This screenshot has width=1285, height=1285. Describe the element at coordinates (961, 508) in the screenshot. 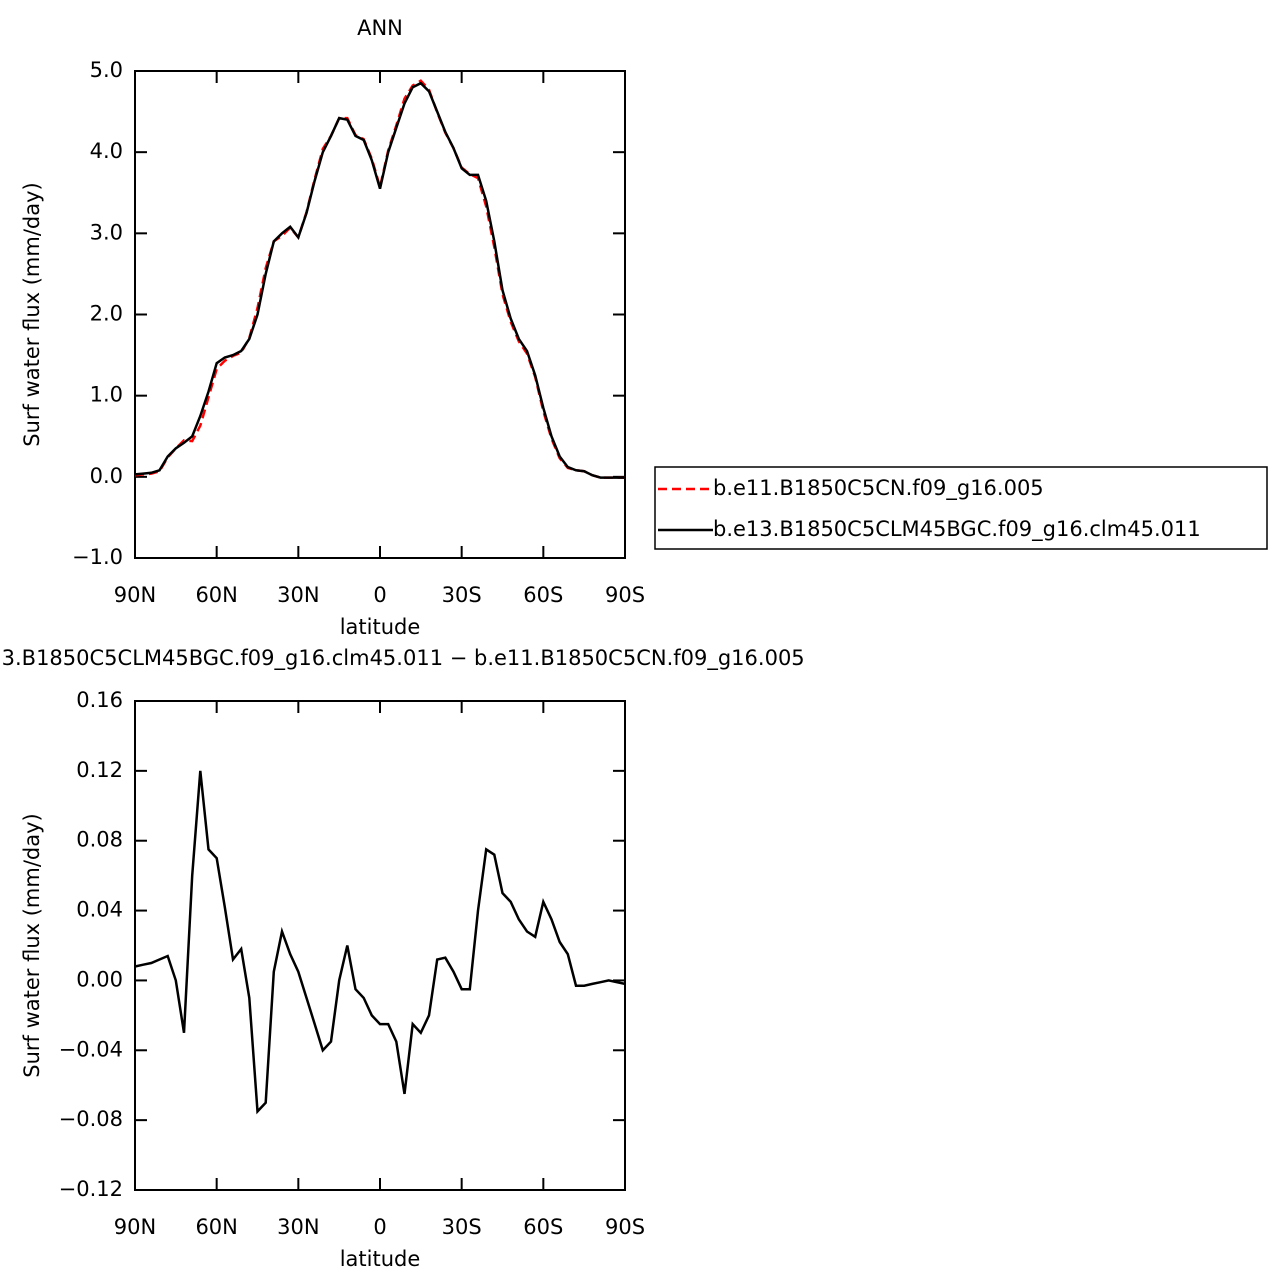

I see `legend-box` at that location.